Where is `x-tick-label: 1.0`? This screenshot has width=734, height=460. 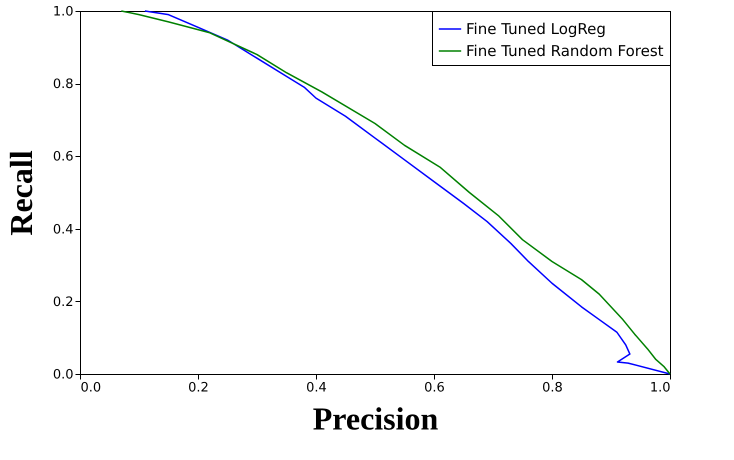
x-tick-label: 1.0 is located at coordinates (660, 388).